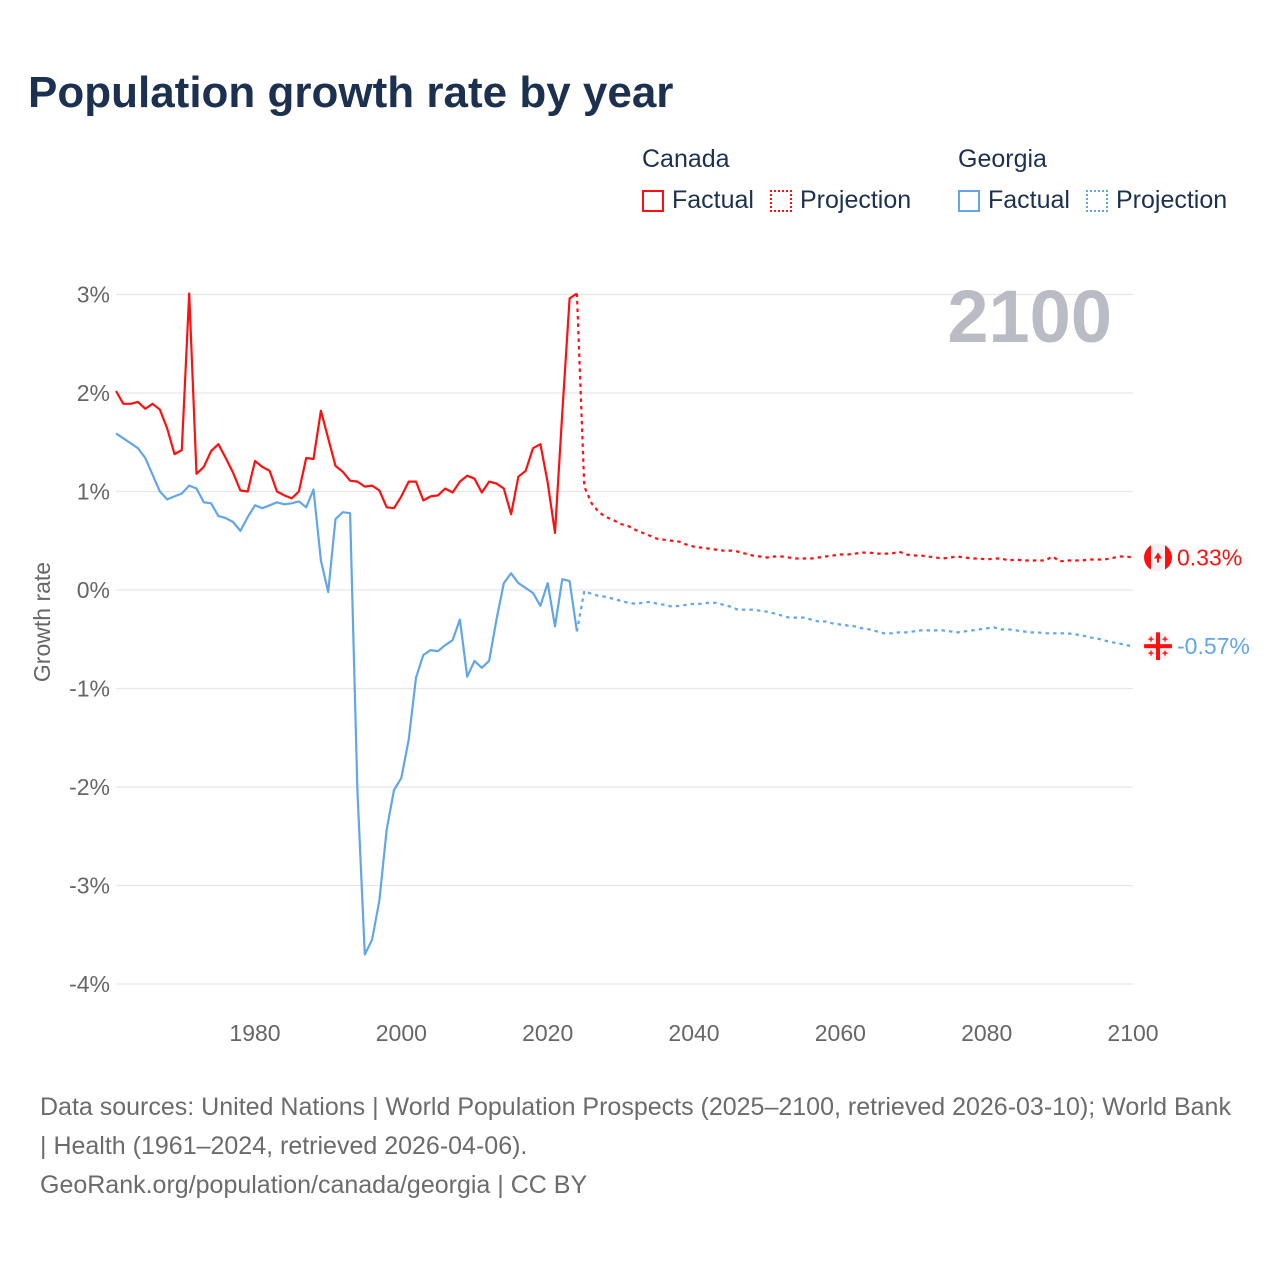 The width and height of the screenshot is (1280, 1280). What do you see at coordinates (693, 1033) in the screenshot?
I see `x-tick-label: 2040` at bounding box center [693, 1033].